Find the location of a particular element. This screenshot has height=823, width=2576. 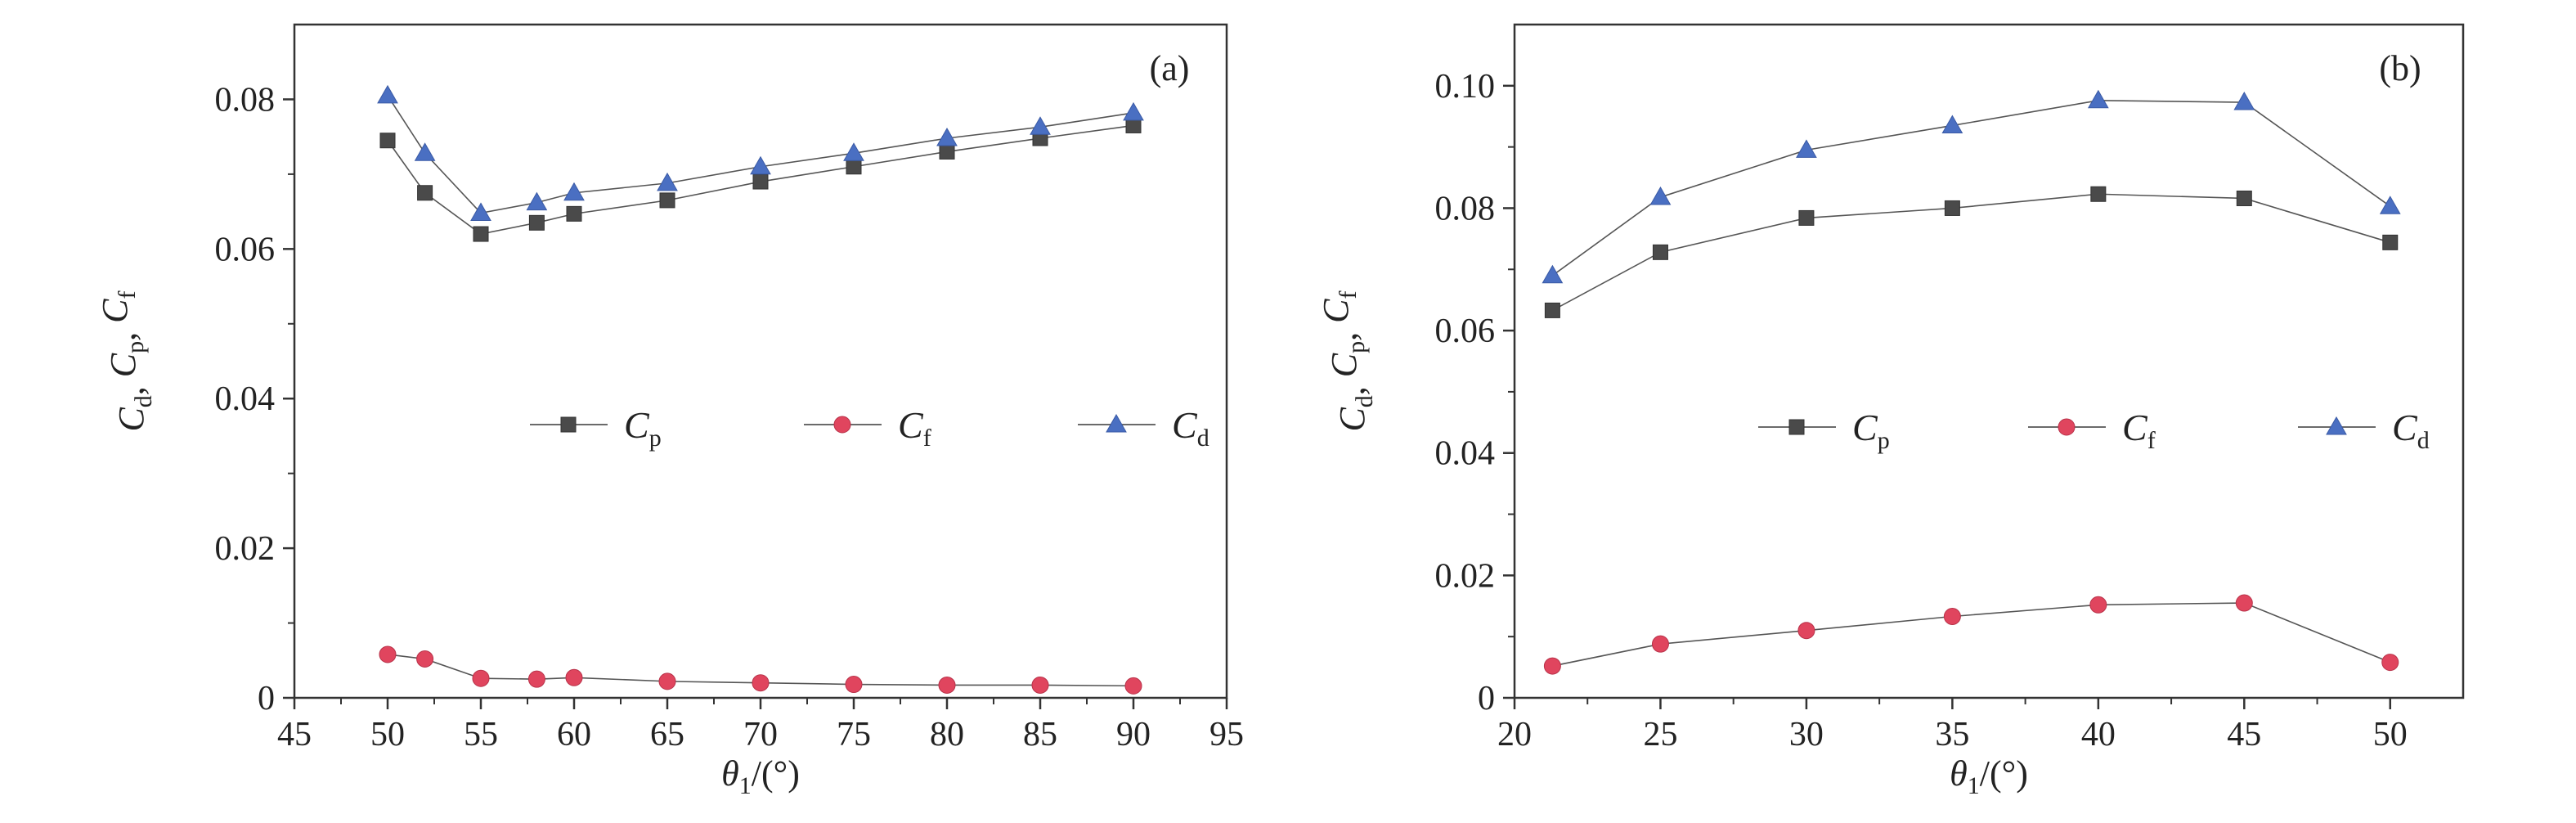

legend-item-Cd: Cd is located at coordinates (1143, 428).